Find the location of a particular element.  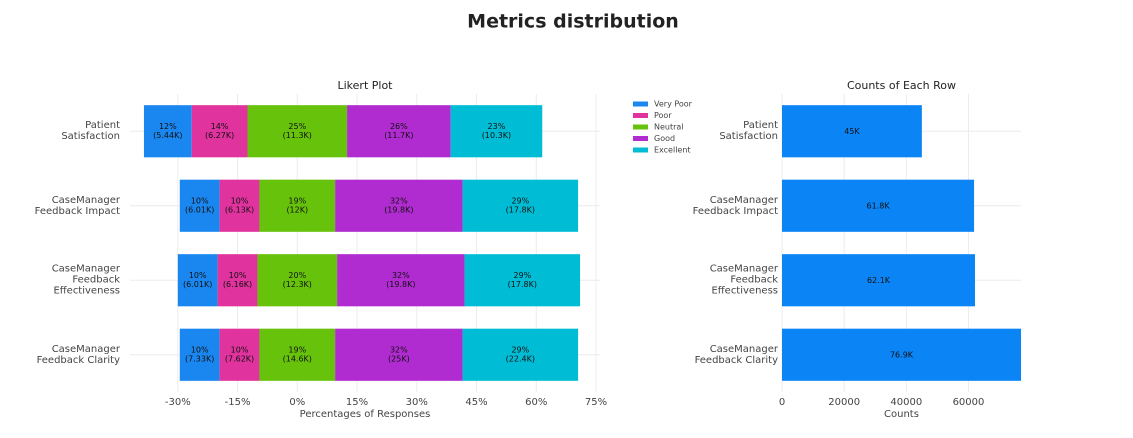

x-tick-label: 0% is located at coordinates (297, 402).